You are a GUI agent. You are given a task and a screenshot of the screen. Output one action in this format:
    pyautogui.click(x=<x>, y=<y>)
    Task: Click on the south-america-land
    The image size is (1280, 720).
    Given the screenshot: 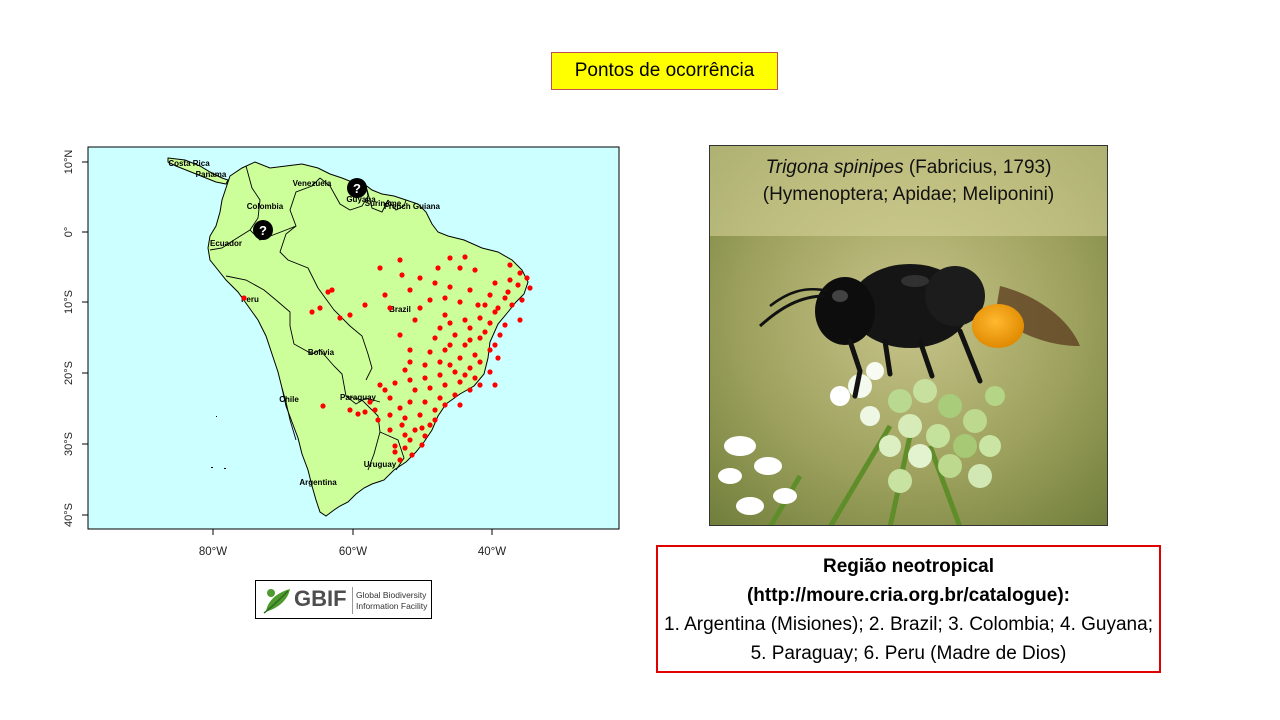 What is the action you would take?
    pyautogui.click(x=368, y=339)
    